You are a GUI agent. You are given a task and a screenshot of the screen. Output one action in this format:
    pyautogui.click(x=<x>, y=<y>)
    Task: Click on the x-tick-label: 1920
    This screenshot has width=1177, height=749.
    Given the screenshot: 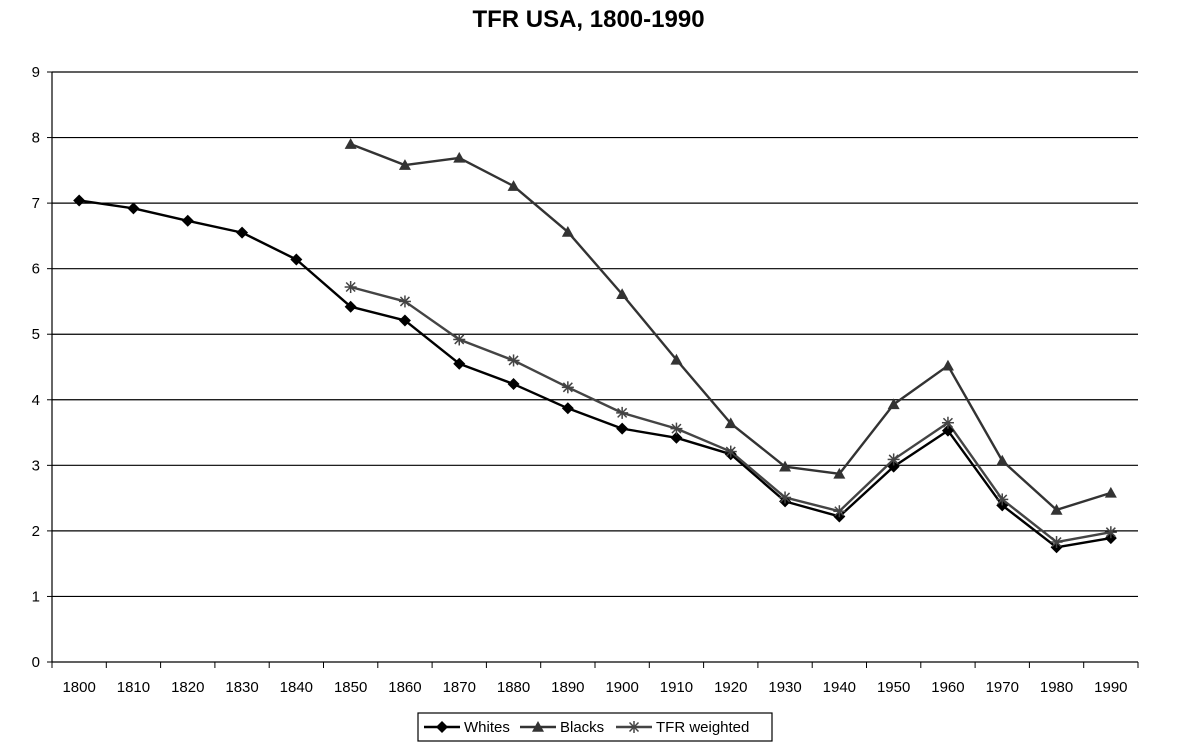 What is the action you would take?
    pyautogui.click(x=730, y=687)
    